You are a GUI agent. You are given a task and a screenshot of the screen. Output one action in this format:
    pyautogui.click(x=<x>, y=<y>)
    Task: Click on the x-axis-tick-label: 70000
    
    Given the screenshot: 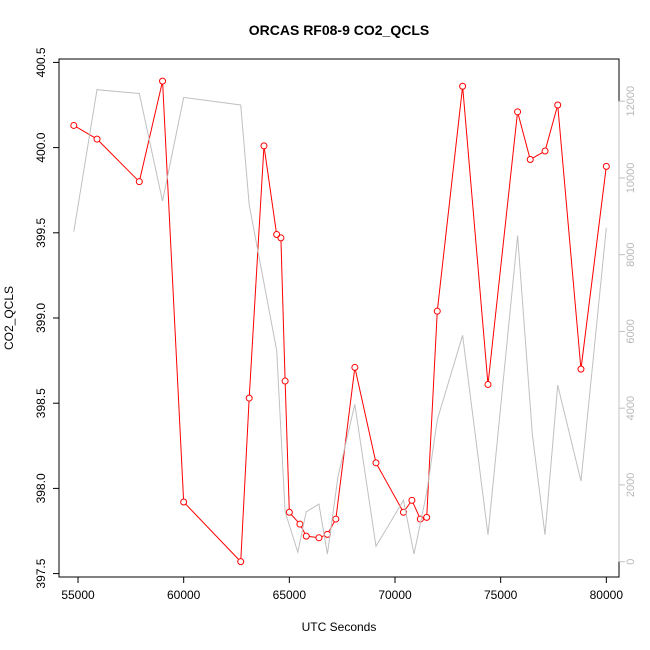 What is the action you would take?
    pyautogui.click(x=395, y=595)
    